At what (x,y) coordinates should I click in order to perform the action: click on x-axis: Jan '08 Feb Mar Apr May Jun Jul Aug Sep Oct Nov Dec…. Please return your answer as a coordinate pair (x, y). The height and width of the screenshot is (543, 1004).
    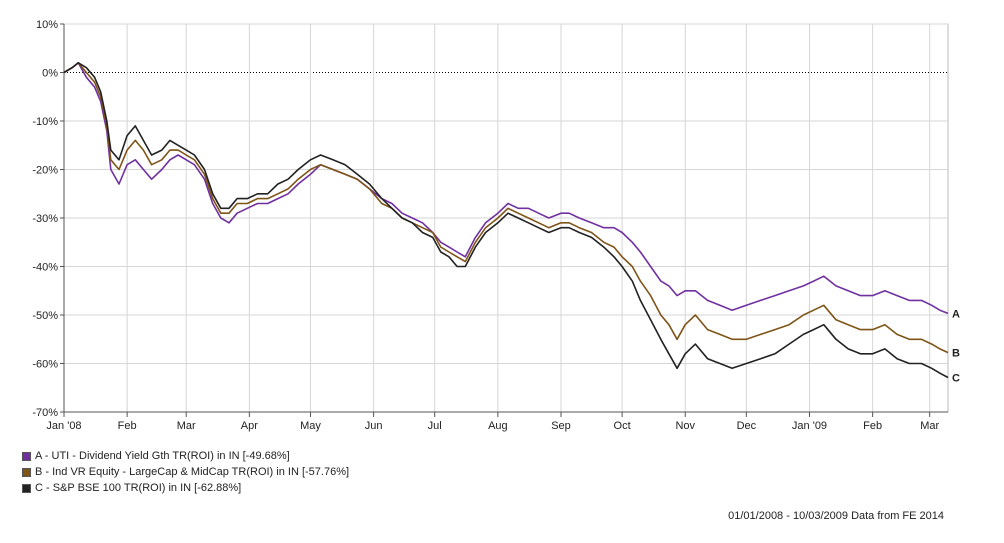
    Looking at the image, I should click on (497, 421).